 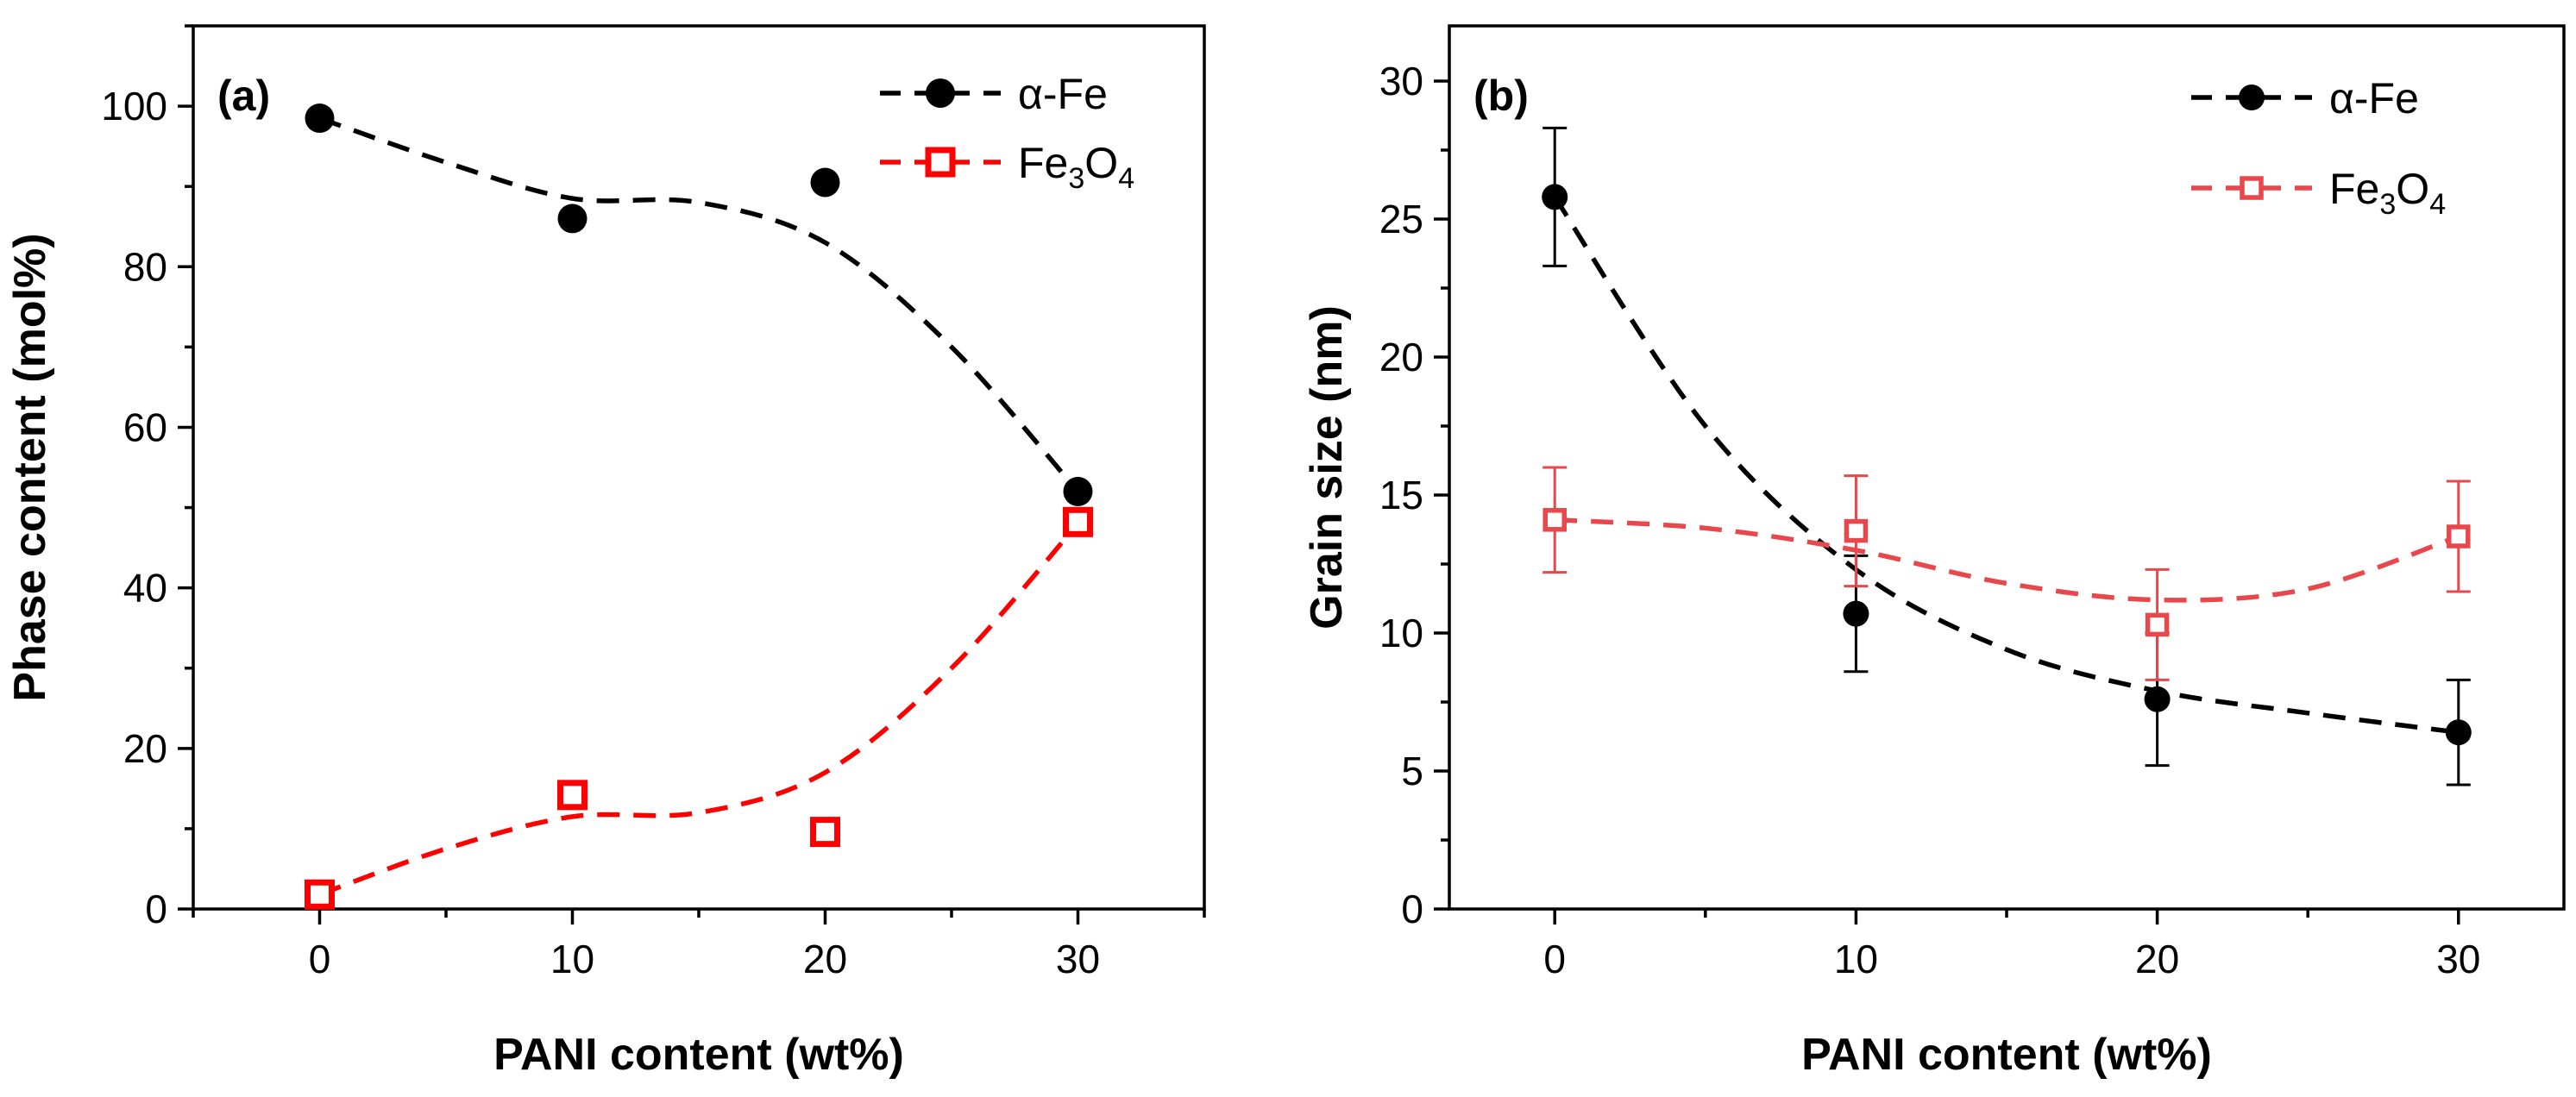 What do you see at coordinates (1501, 96) in the screenshot?
I see `panel-label: (b)` at bounding box center [1501, 96].